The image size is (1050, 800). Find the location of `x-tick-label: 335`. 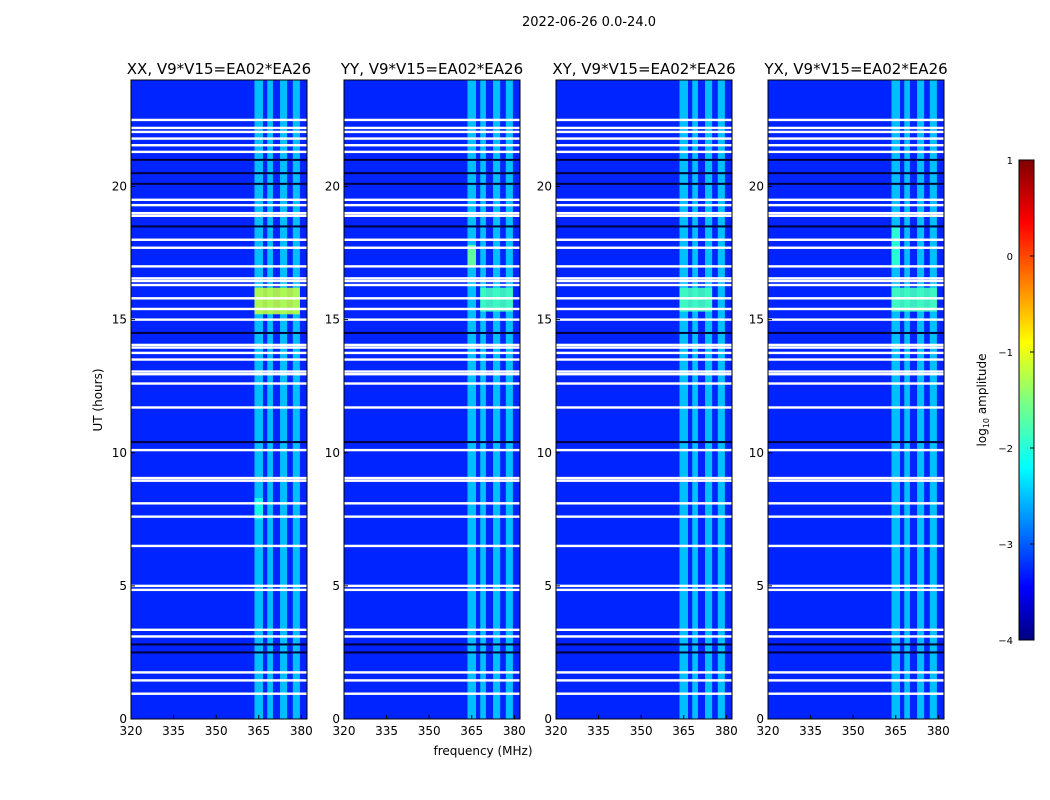

x-tick-label: 335 is located at coordinates (386, 731).